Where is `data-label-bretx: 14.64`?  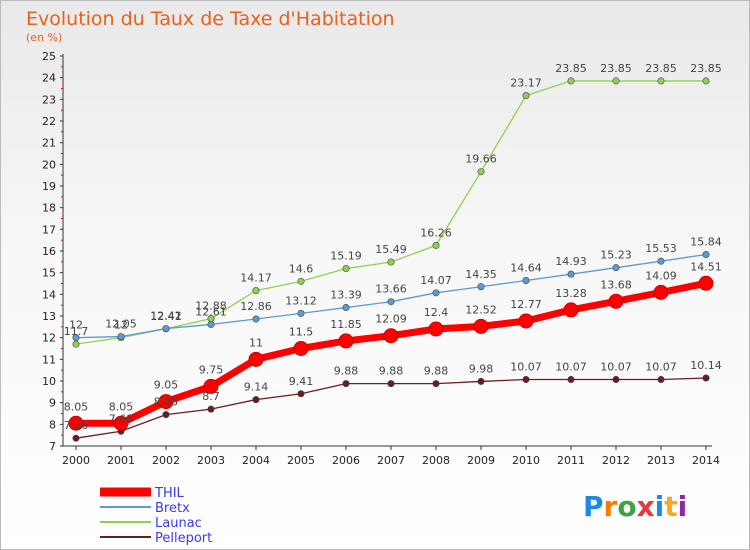
data-label-bretx: 14.64 is located at coordinates (526, 267).